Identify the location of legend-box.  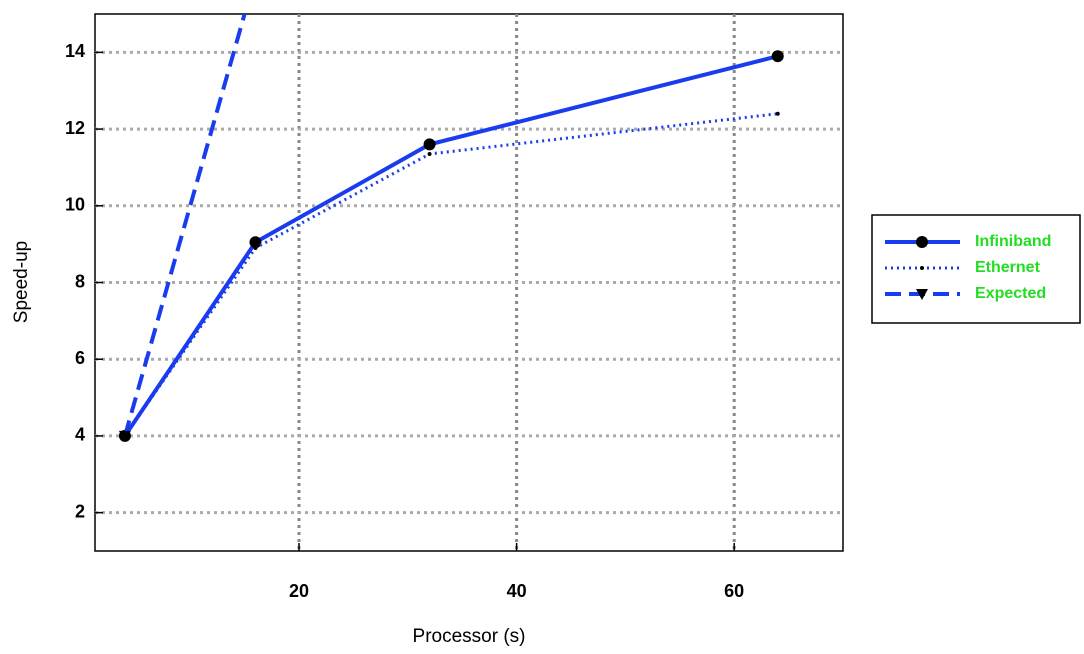
(976, 269).